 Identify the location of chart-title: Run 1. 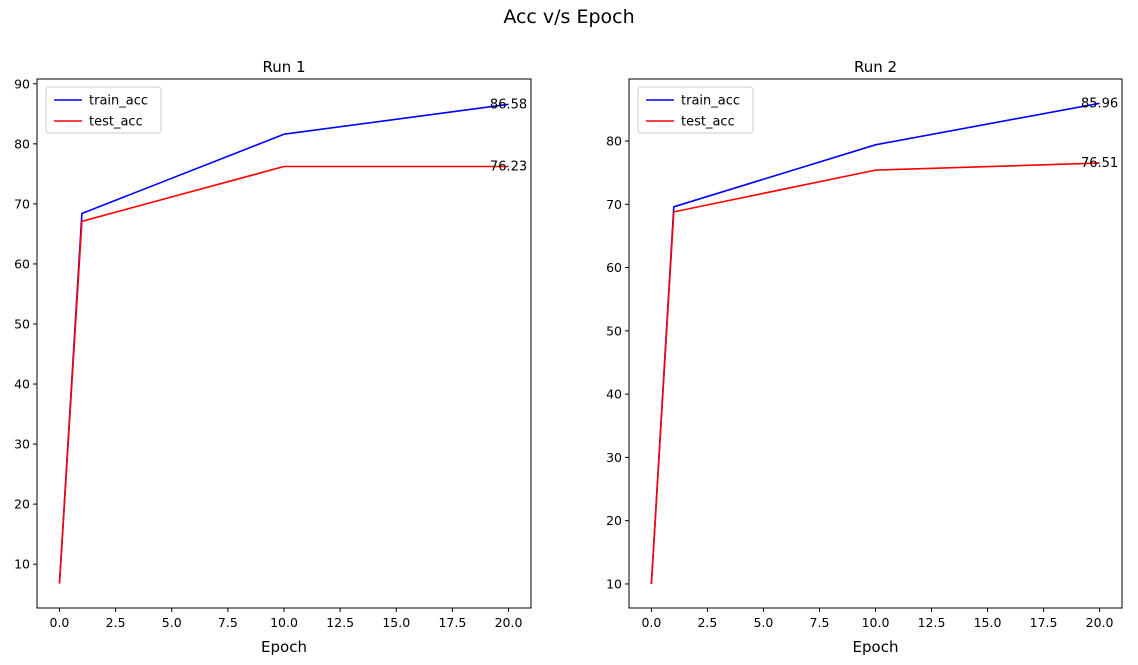
(283, 67).